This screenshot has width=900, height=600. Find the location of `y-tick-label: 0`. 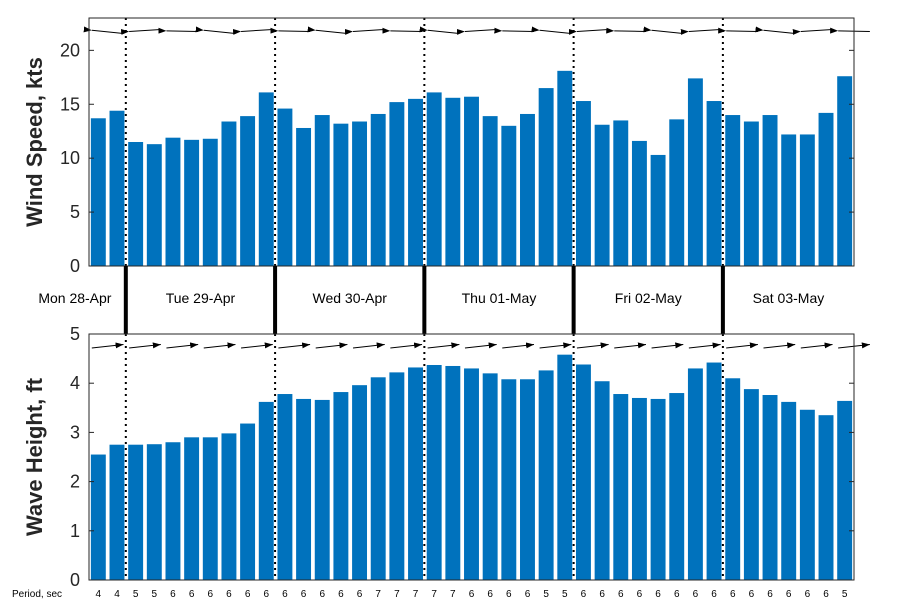

y-tick-label: 0 is located at coordinates (75, 580).